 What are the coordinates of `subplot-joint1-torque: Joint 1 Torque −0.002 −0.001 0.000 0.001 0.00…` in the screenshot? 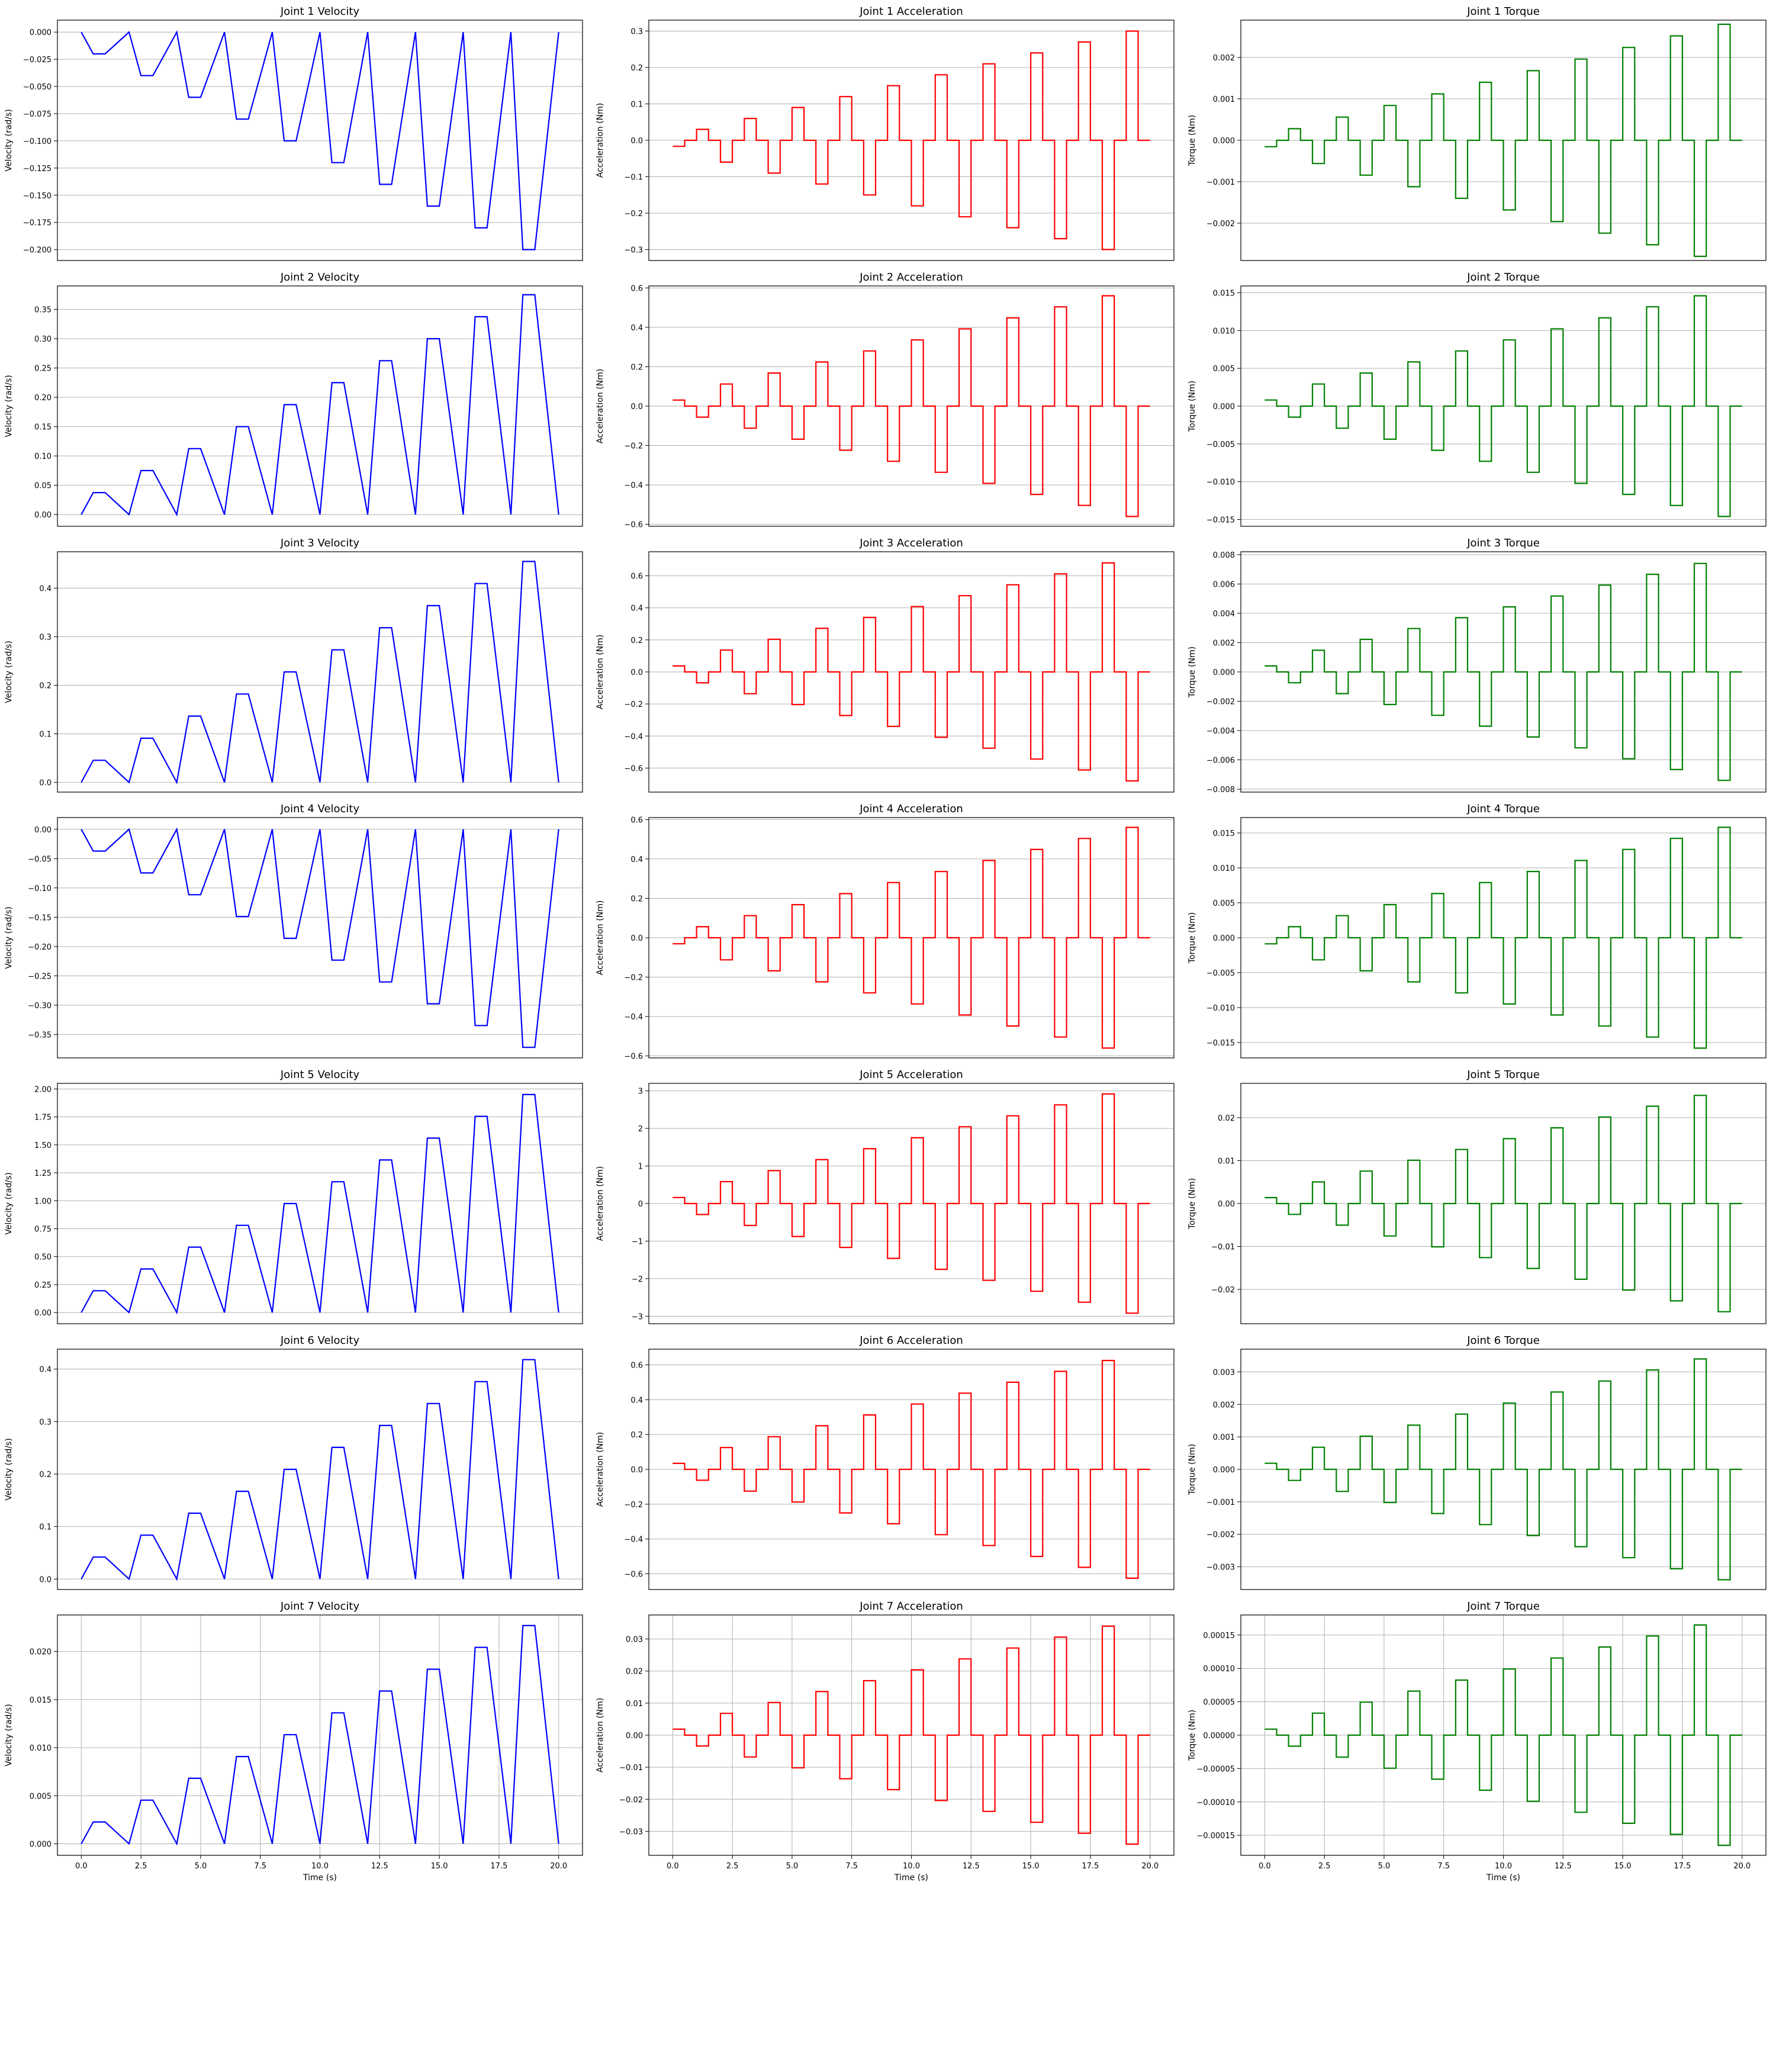 It's located at (1477, 133).